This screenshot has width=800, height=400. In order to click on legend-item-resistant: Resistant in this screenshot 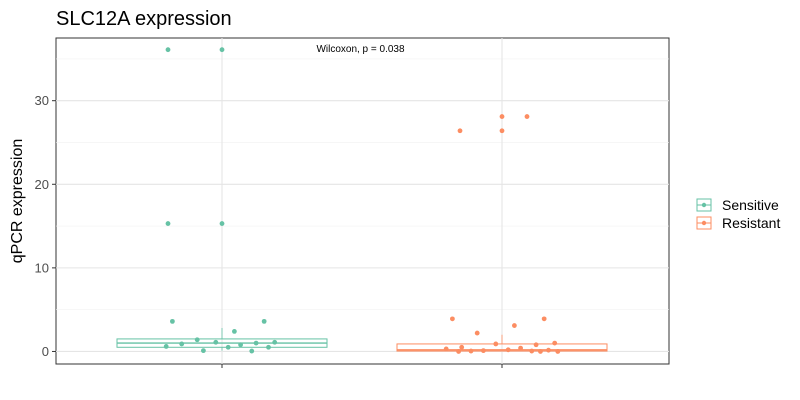, I will do `click(738, 223)`.